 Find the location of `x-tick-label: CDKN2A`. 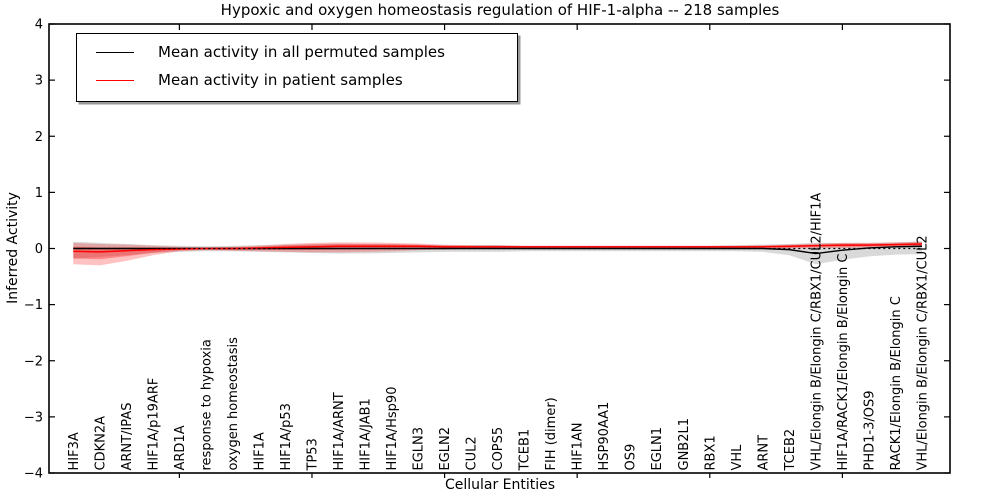

x-tick-label: CDKN2A is located at coordinates (100, 443).